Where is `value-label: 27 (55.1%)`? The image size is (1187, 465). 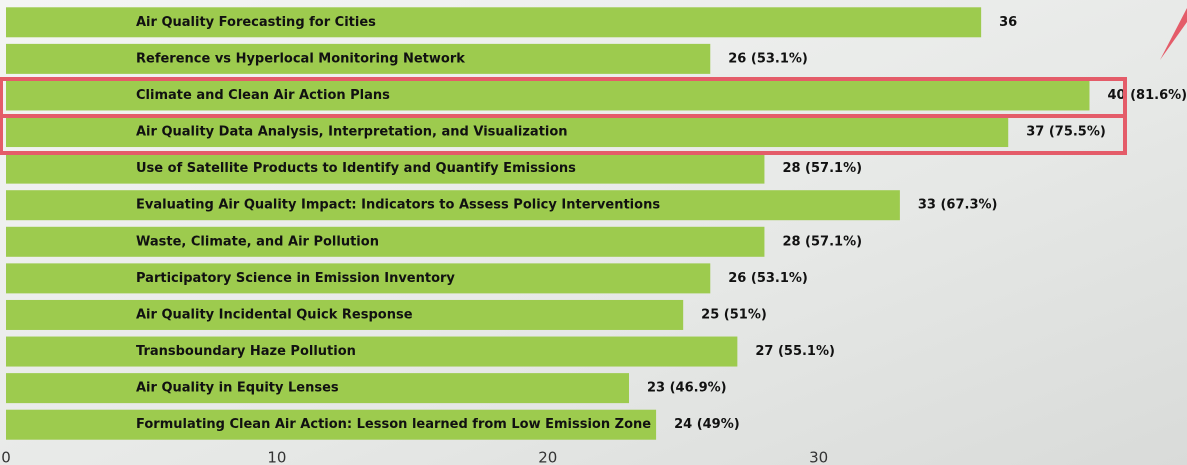
value-label: 27 (55.1%) is located at coordinates (795, 351).